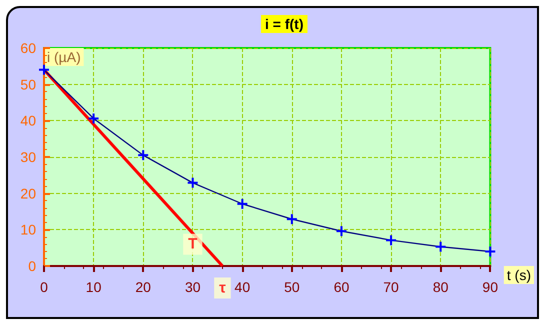  Describe the element at coordinates (28, 230) in the screenshot. I see `y-tick-label: 10` at that location.